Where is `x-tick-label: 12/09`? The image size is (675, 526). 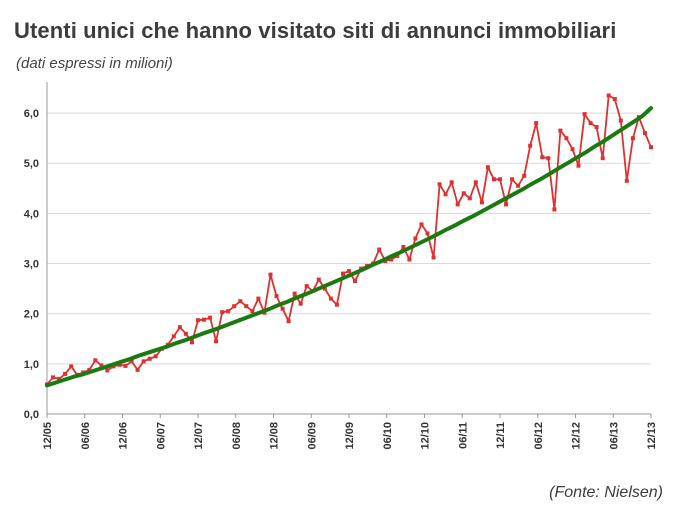
x-tick-label: 12/09 is located at coordinates (350, 436).